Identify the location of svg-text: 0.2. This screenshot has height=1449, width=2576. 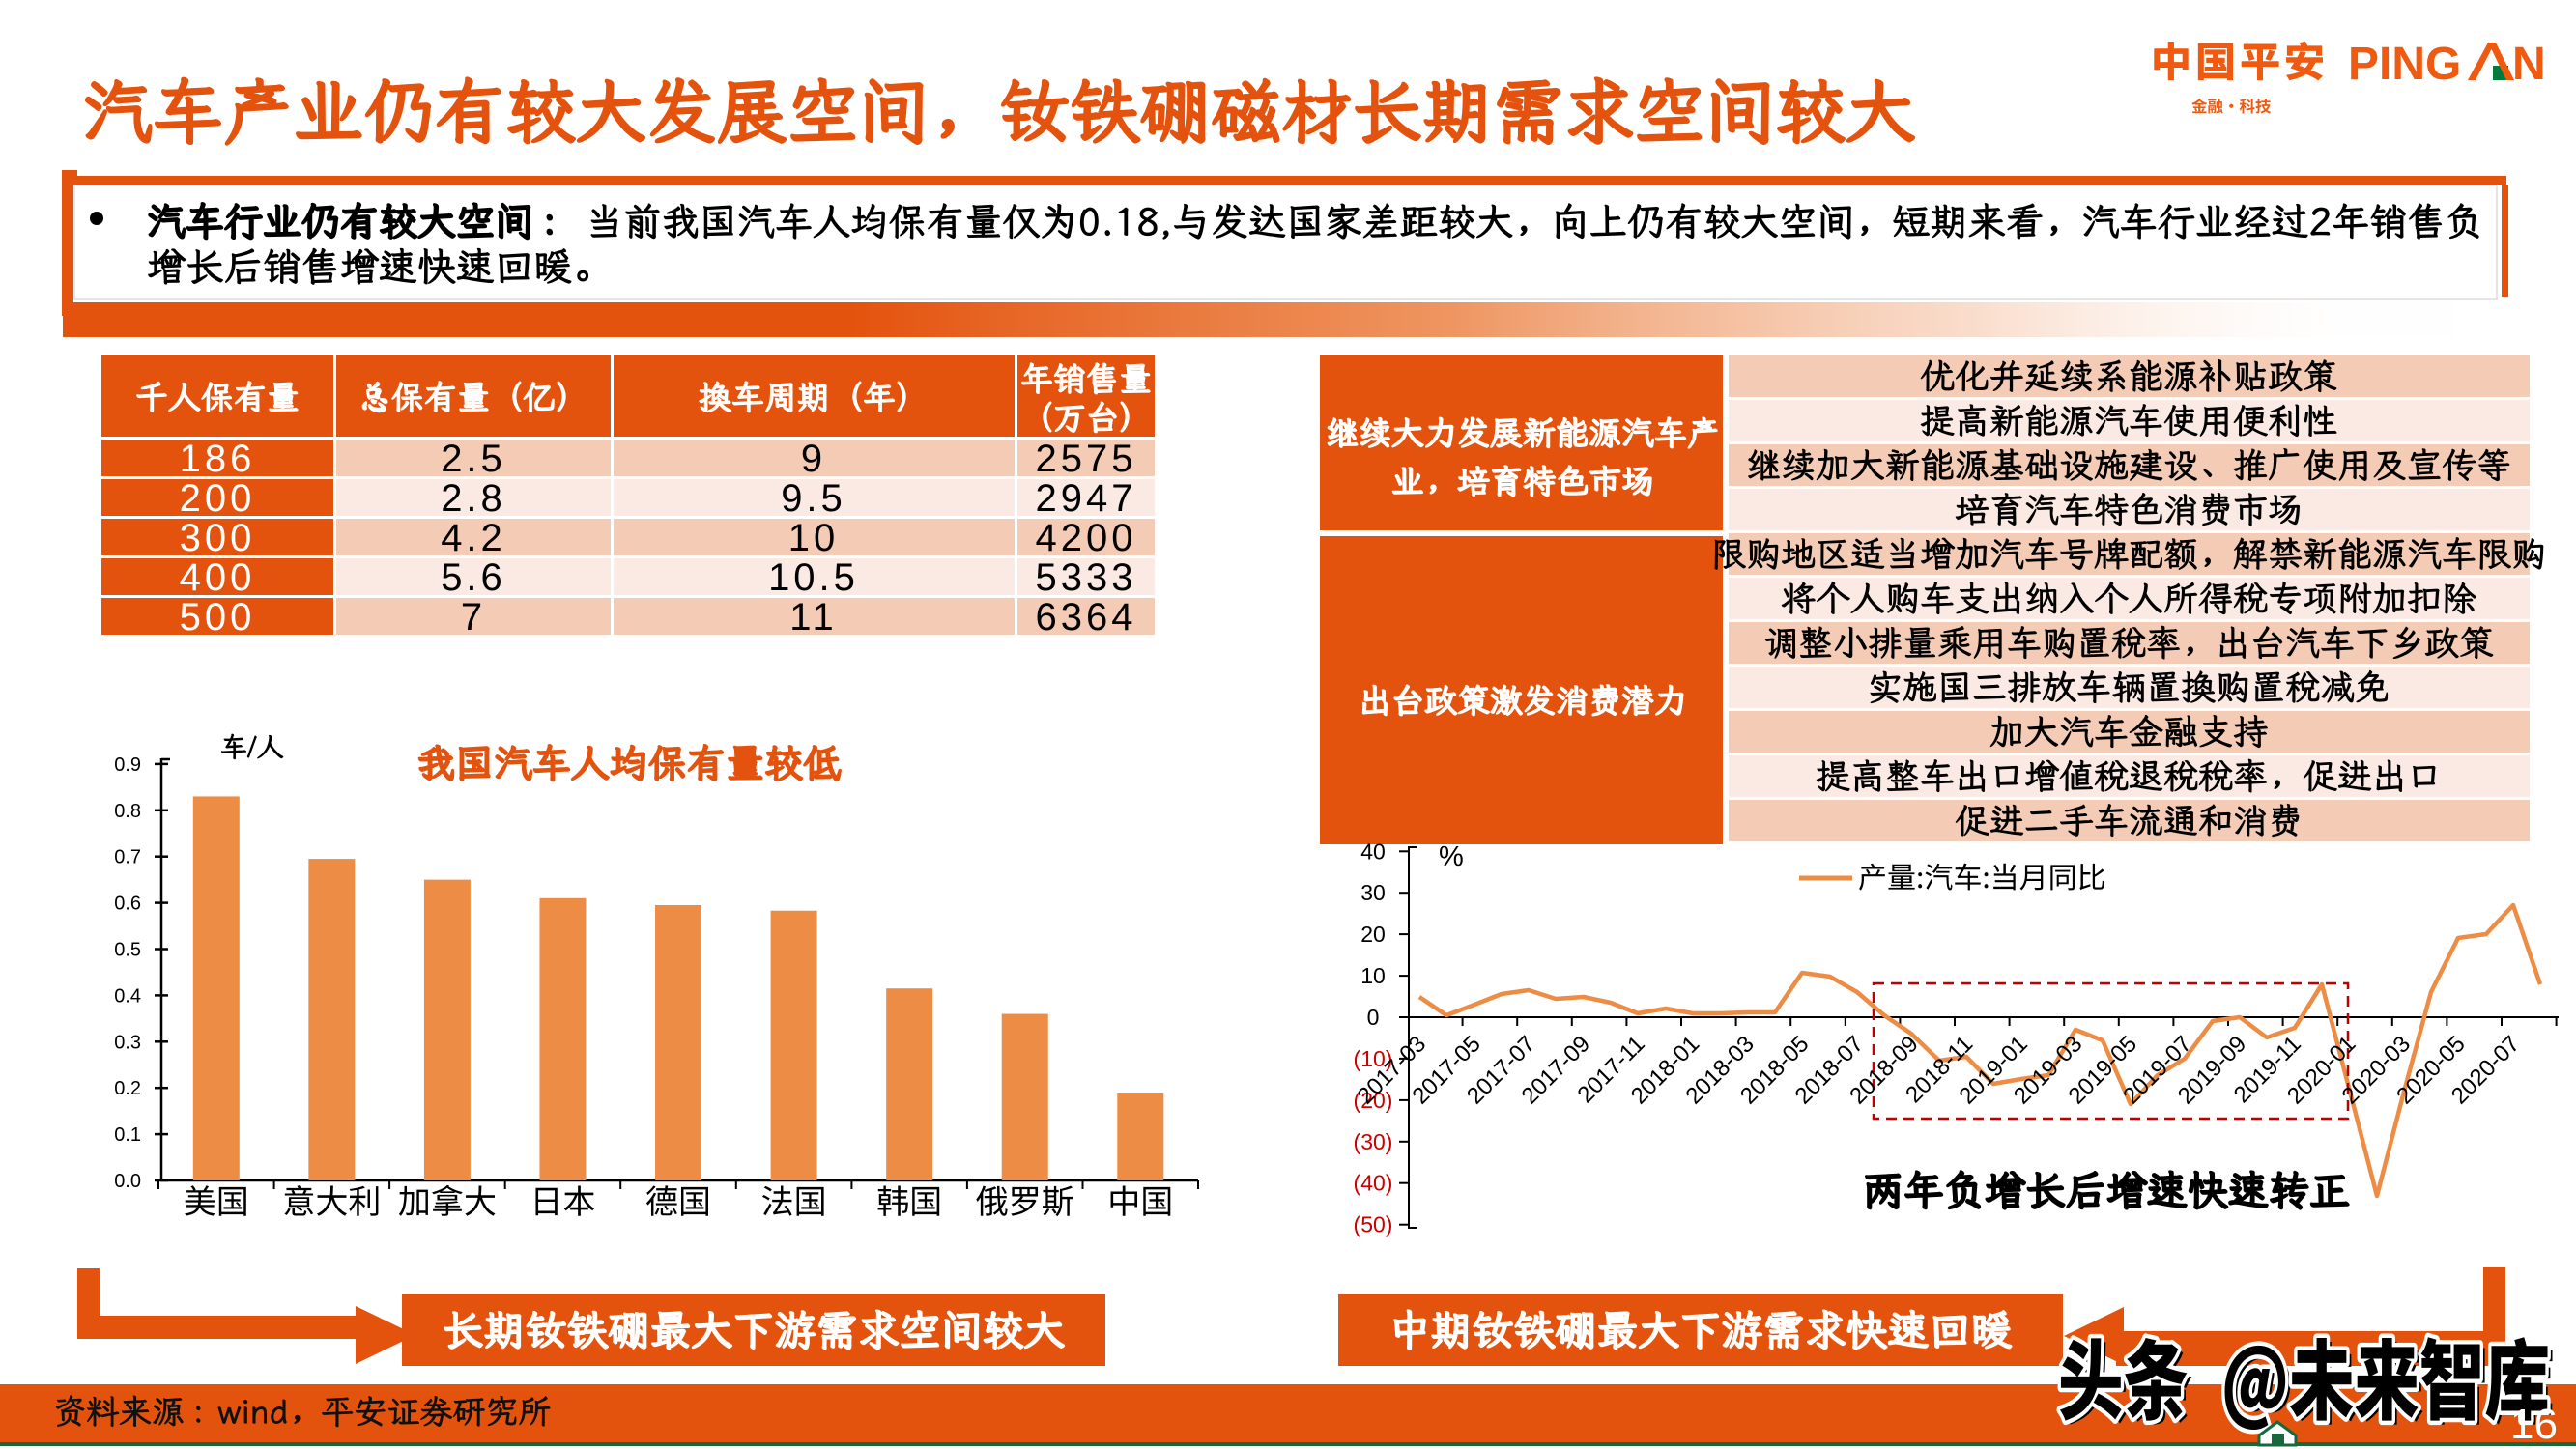
(127, 1088).